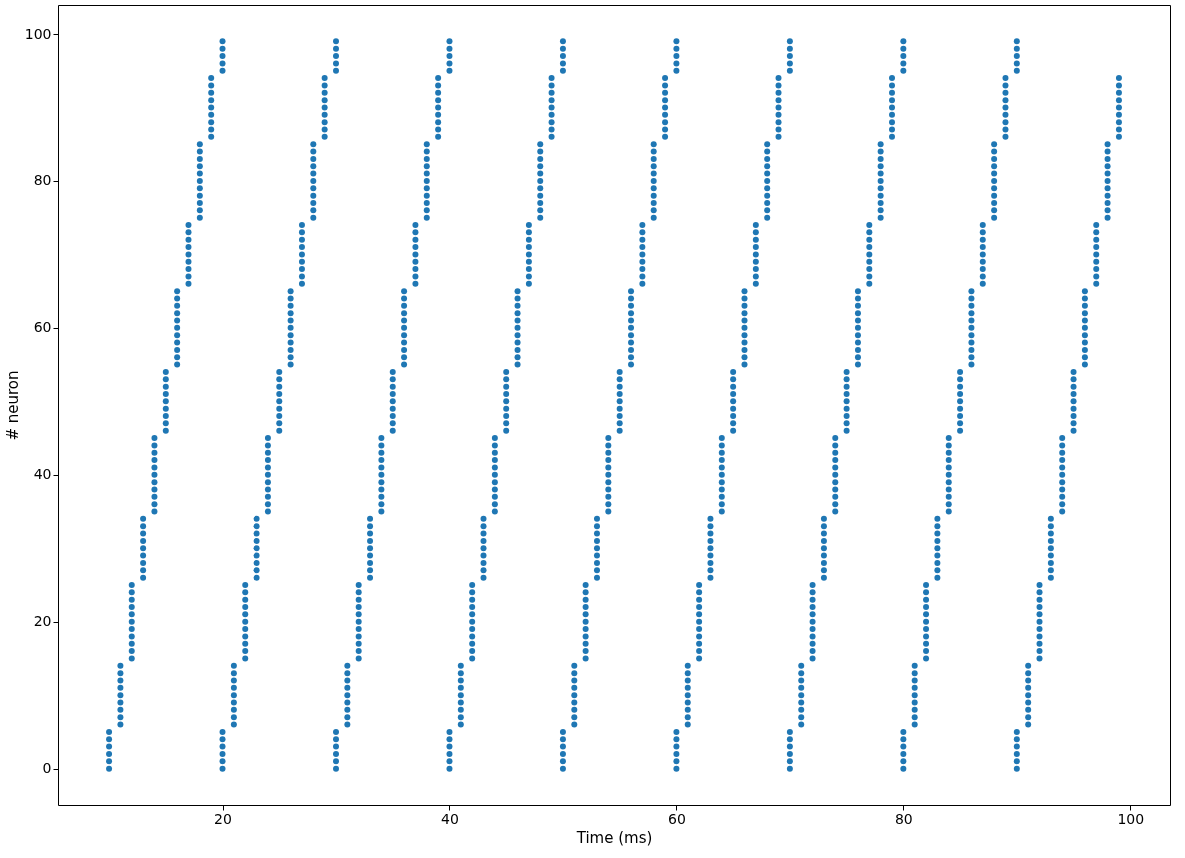 This screenshot has height=858, width=1185. I want to click on x-tick-label: 20, so click(223, 818).